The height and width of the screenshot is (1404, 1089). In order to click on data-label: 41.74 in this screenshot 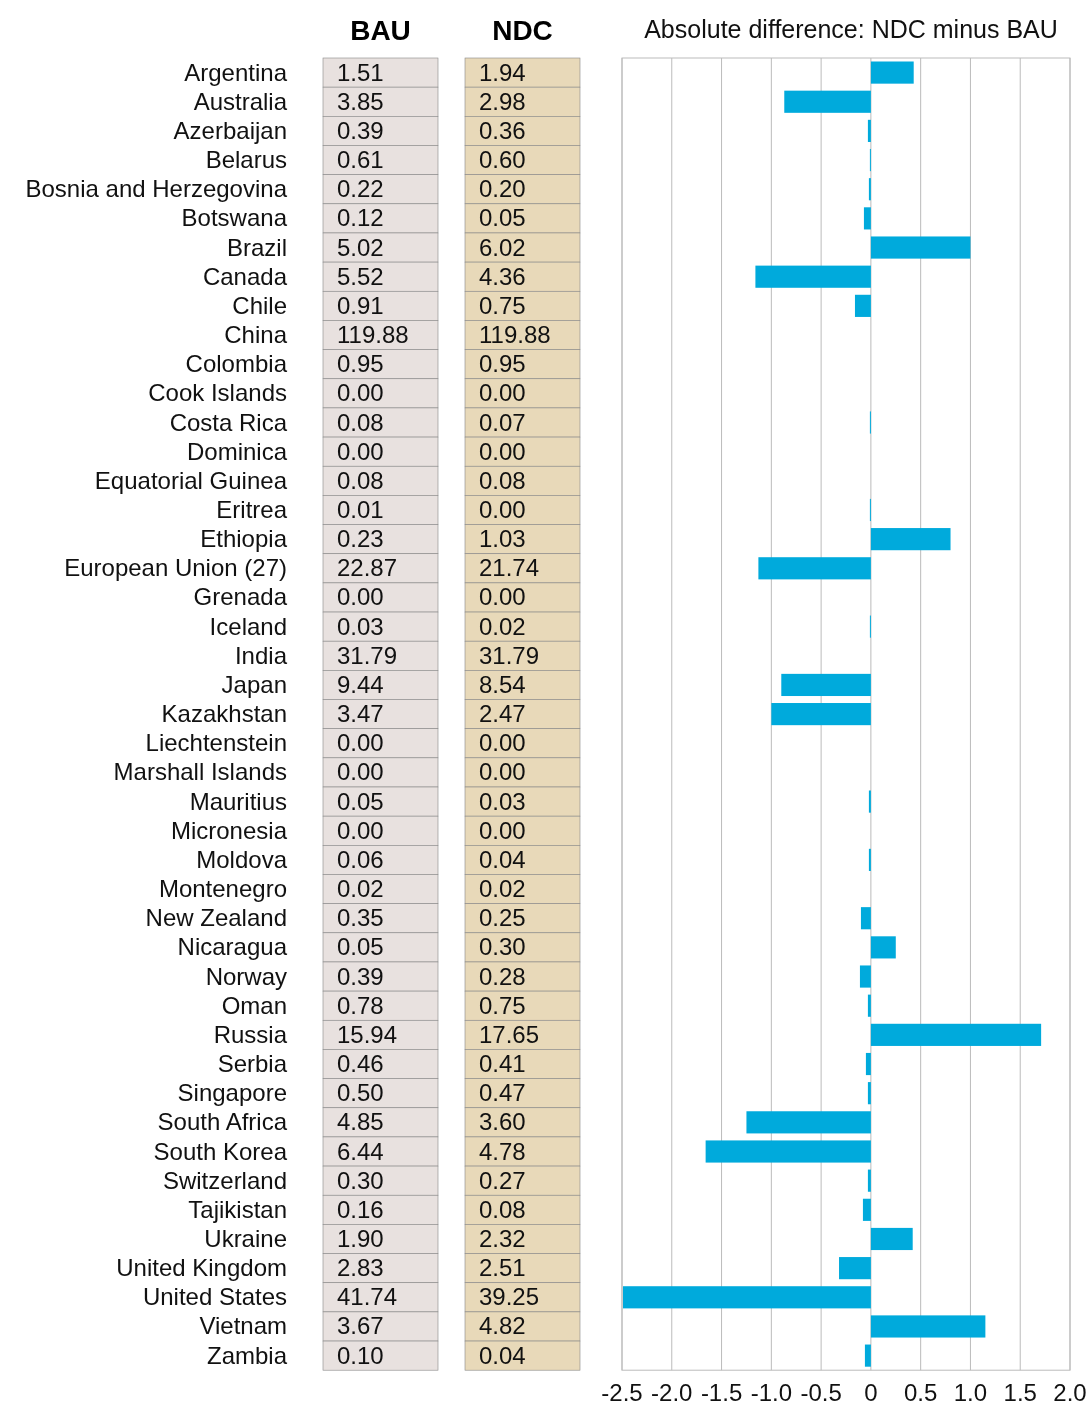, I will do `click(367, 1297)`.